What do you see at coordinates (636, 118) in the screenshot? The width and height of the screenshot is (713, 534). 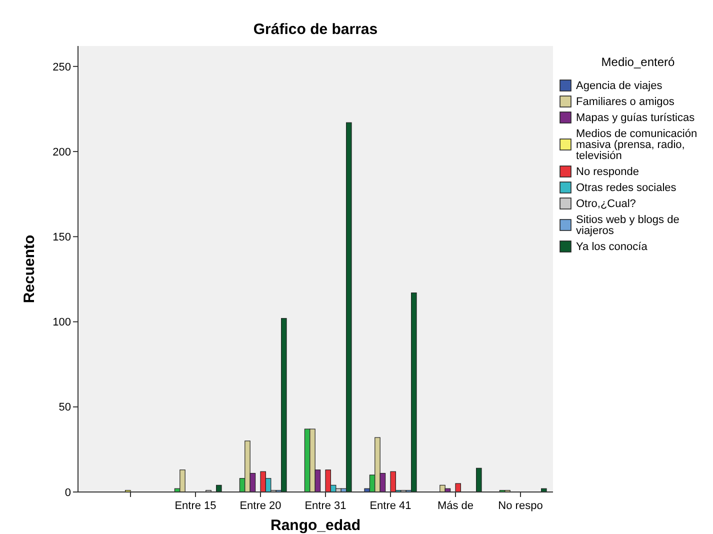 I see `legend-label: Mapas y guías turísticas` at bounding box center [636, 118].